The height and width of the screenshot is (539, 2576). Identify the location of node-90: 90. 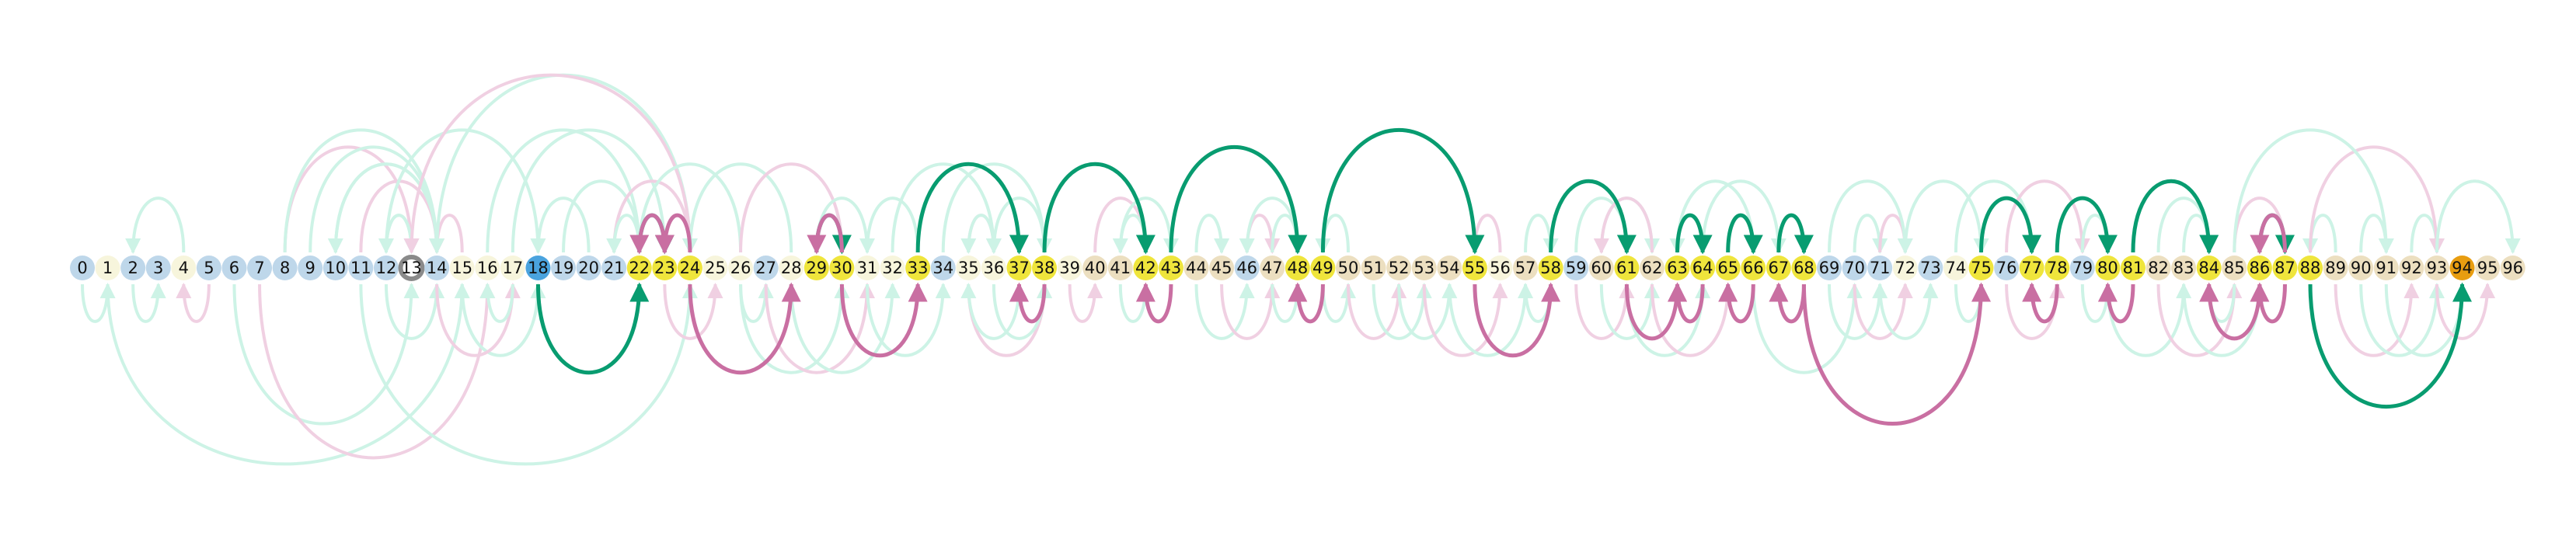
(2361, 268).